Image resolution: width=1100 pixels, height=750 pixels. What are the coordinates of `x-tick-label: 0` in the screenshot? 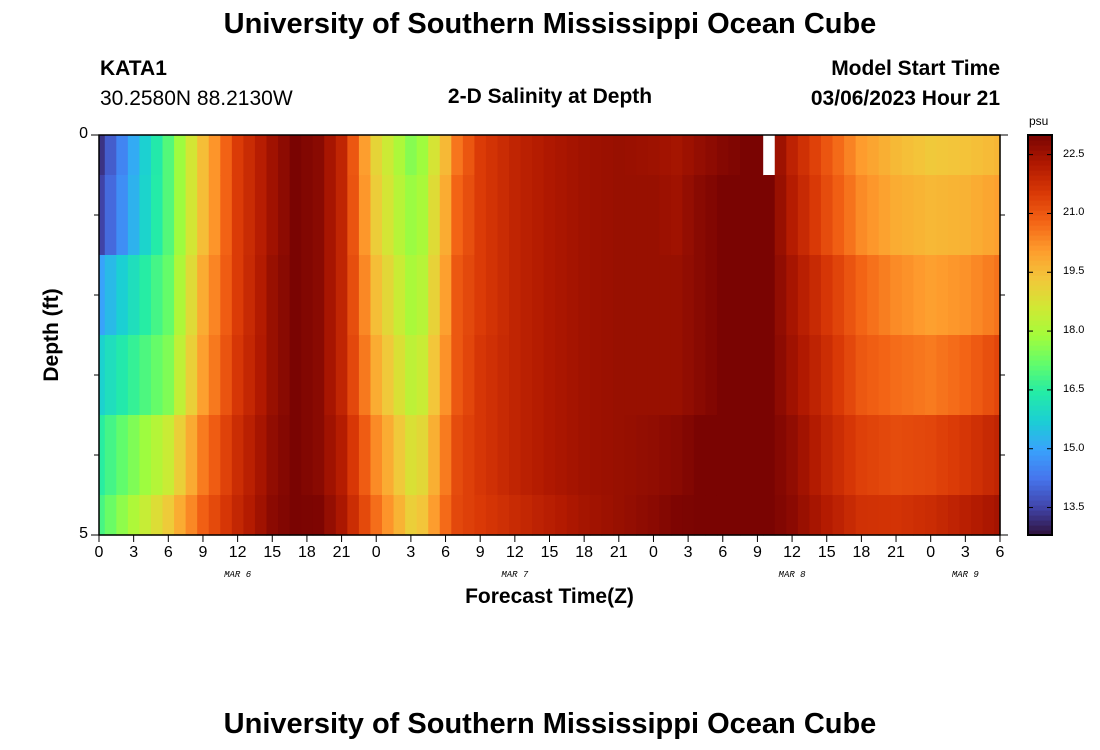 It's located at (653, 552).